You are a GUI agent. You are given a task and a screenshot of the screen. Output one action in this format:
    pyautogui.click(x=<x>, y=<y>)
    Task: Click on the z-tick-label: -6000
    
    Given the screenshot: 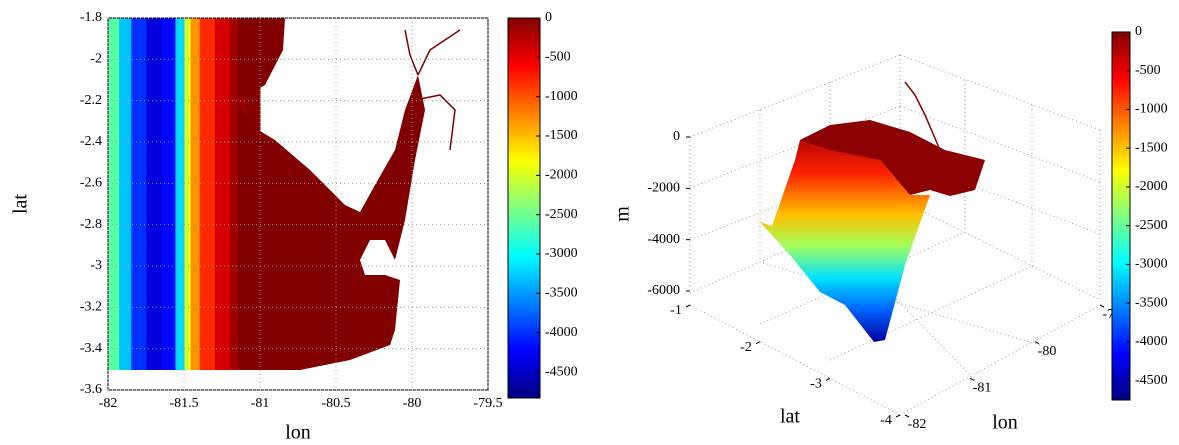 What is the action you would take?
    pyautogui.click(x=663, y=290)
    